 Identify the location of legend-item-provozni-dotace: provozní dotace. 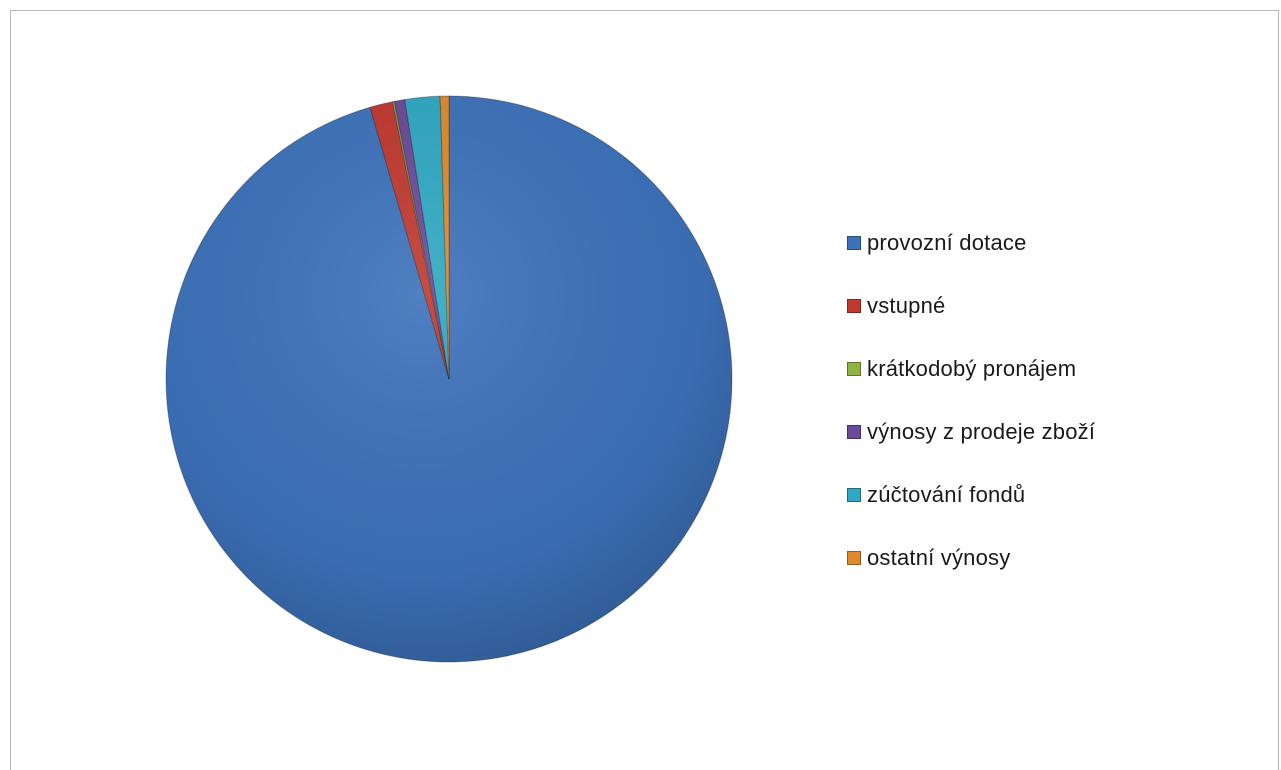
(1047, 242).